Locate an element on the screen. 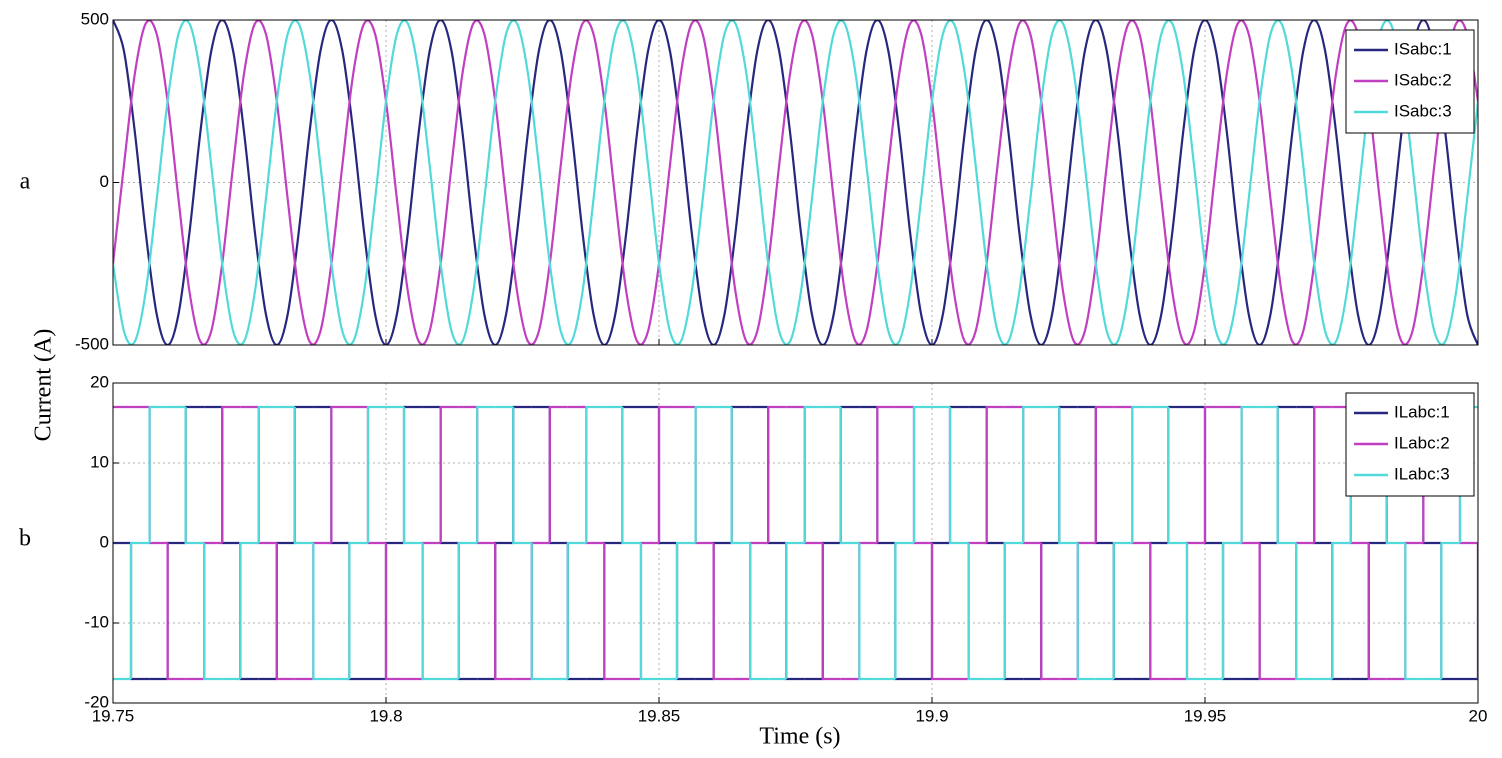 The width and height of the screenshot is (1502, 758). x-tick-label: 19.85 is located at coordinates (659, 715).